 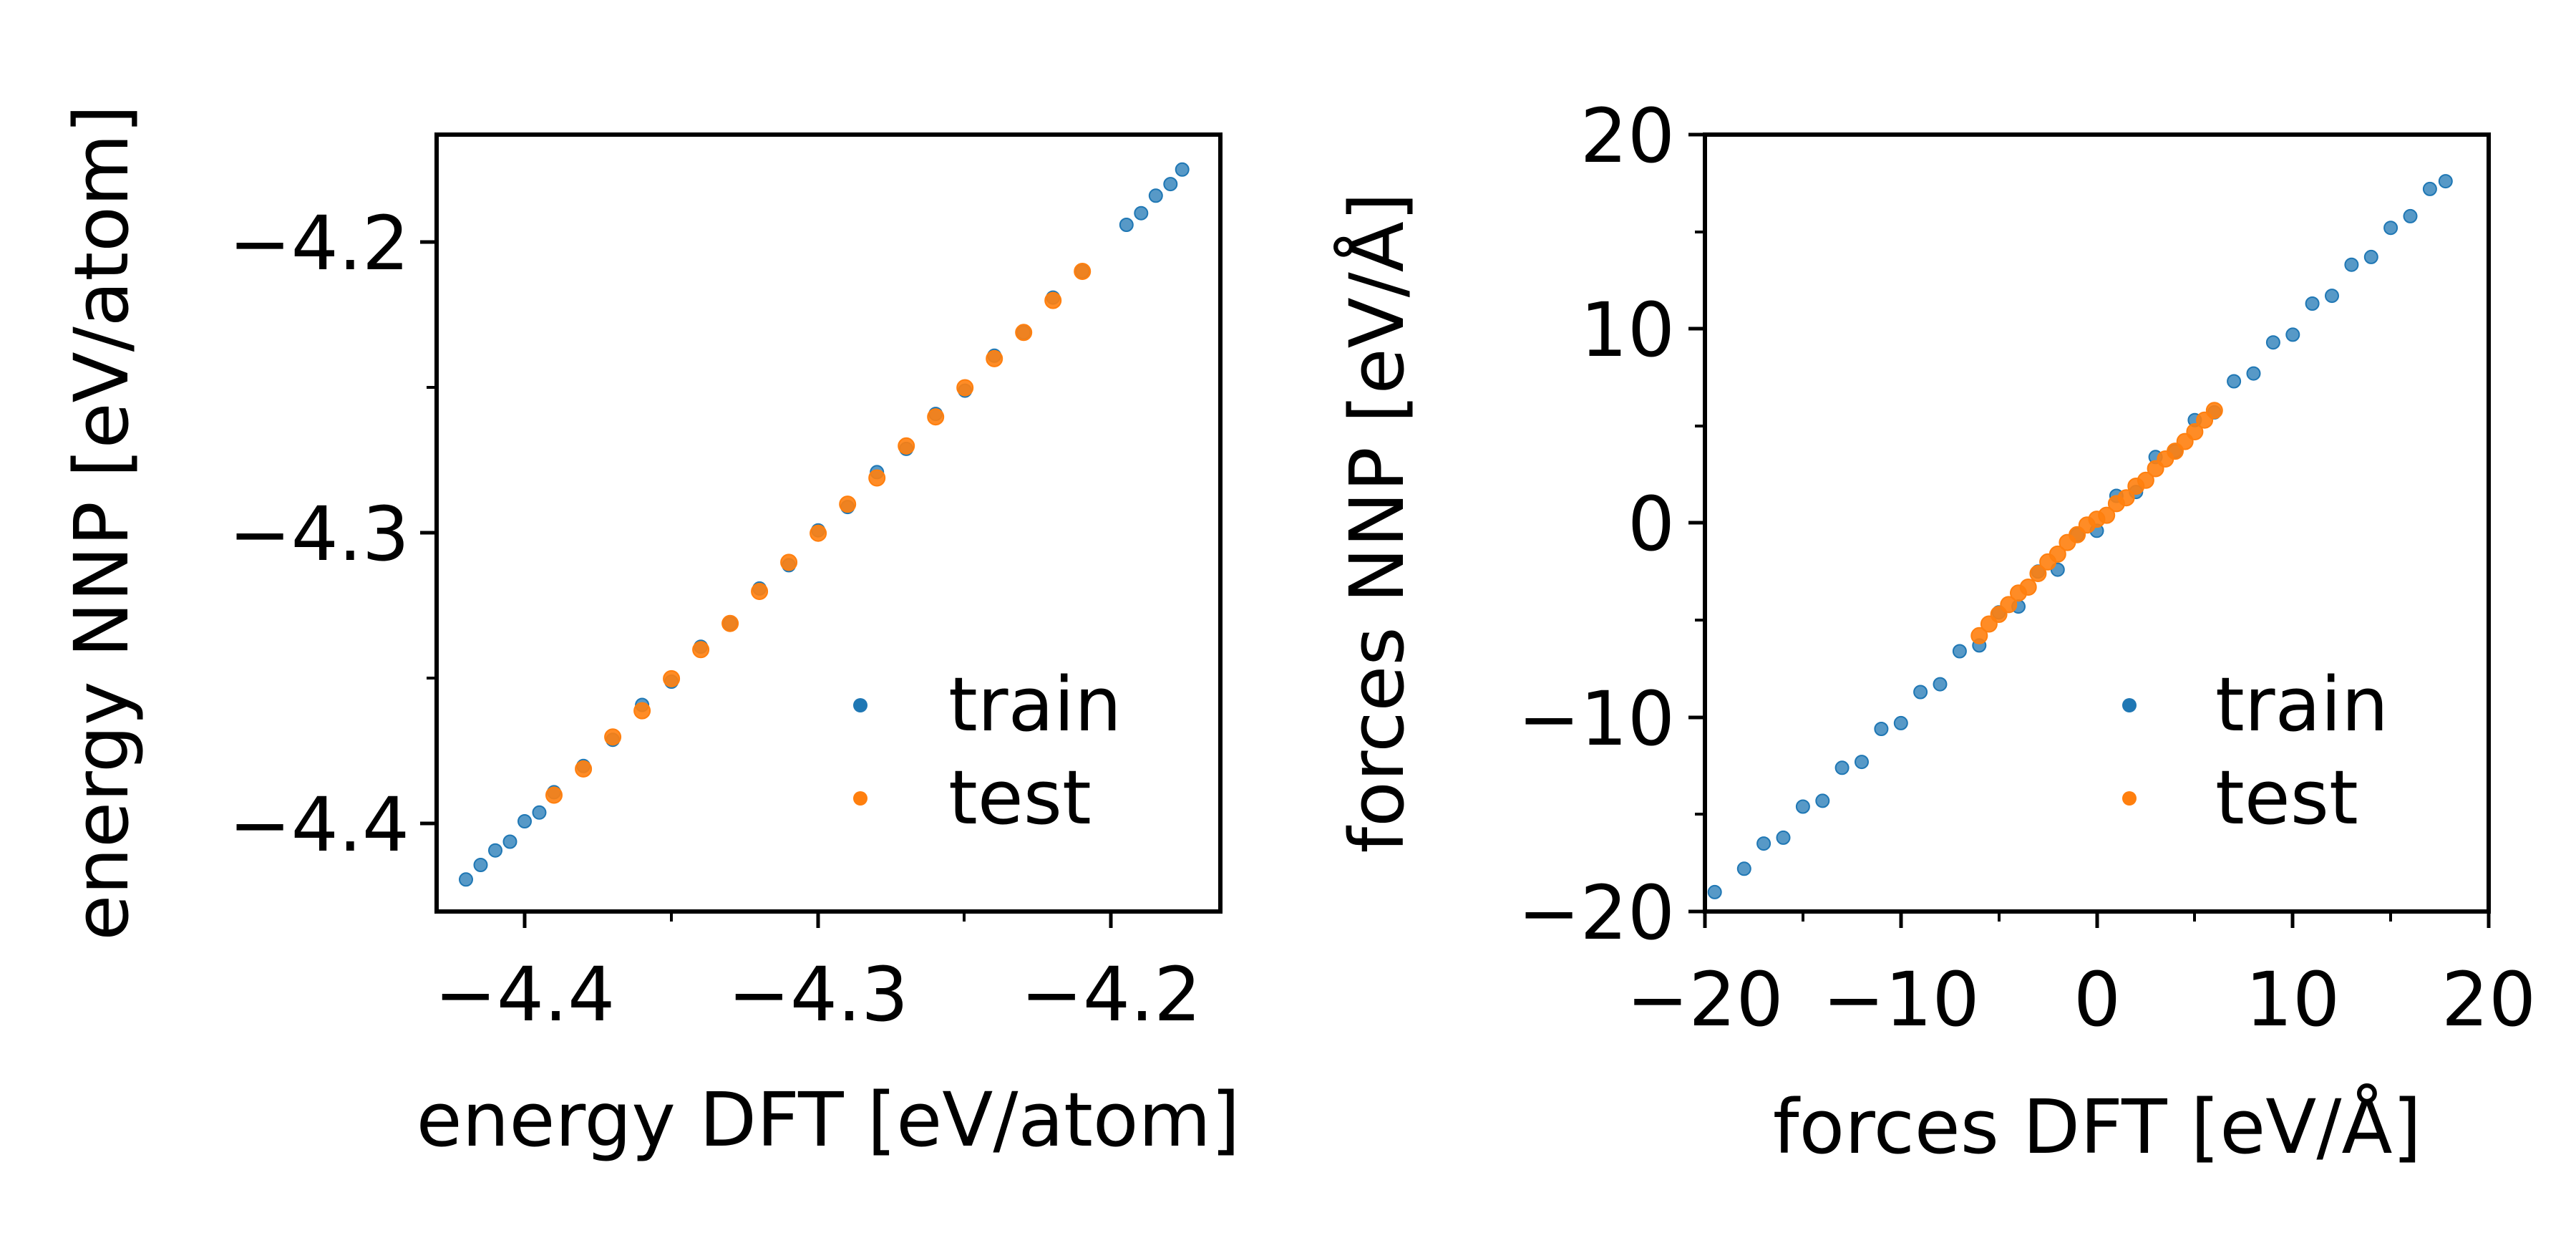 I want to click on forces-ytick-label: 10, so click(x=1627, y=330).